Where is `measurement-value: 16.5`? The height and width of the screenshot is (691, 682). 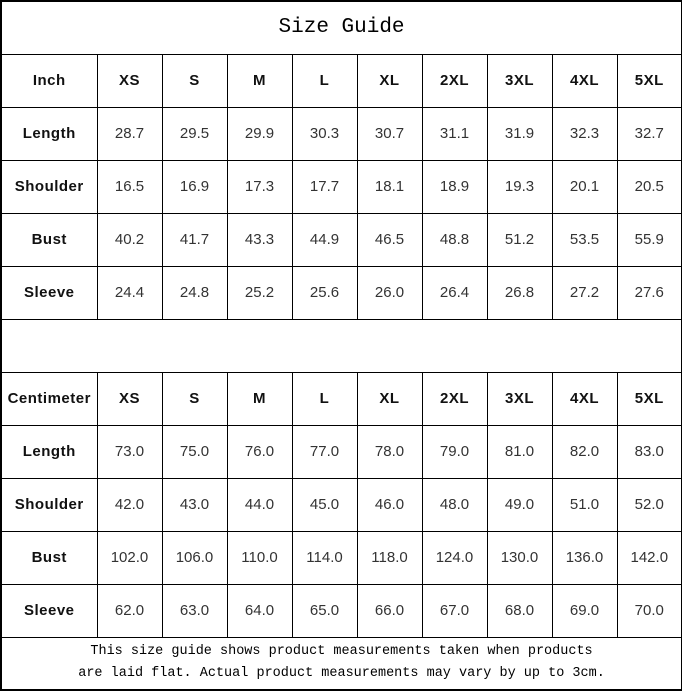
measurement-value: 16.5 is located at coordinates (129, 186).